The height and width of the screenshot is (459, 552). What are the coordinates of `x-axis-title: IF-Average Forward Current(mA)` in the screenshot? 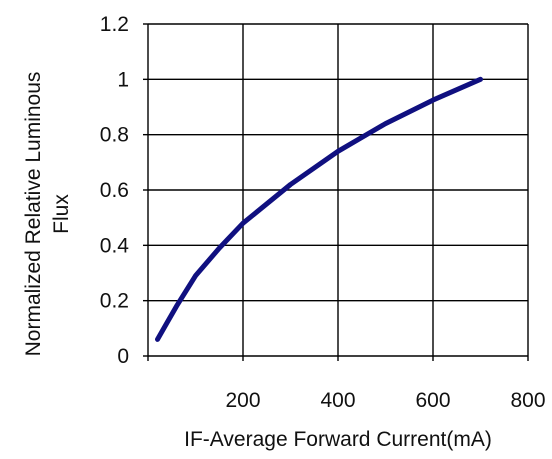 It's located at (338, 439).